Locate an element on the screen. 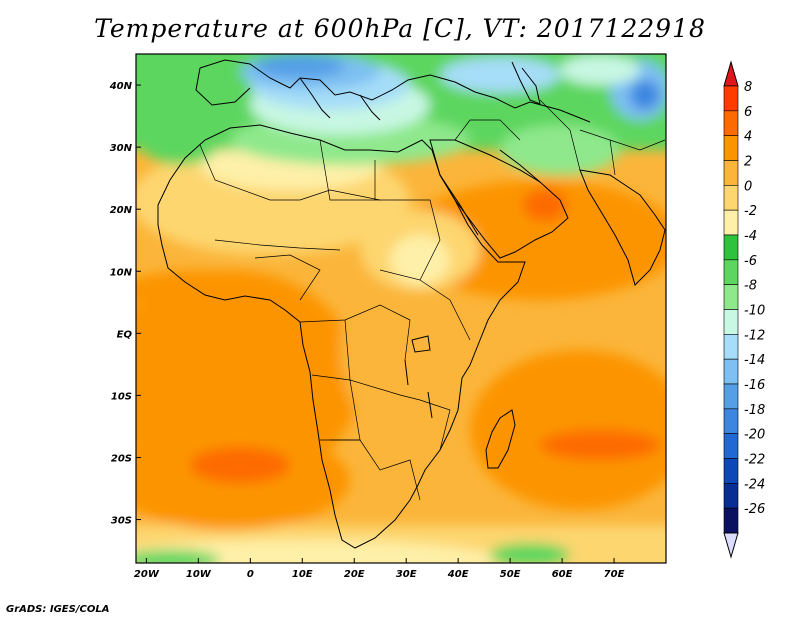  lat-tick-label: 20N is located at coordinates (121, 210).